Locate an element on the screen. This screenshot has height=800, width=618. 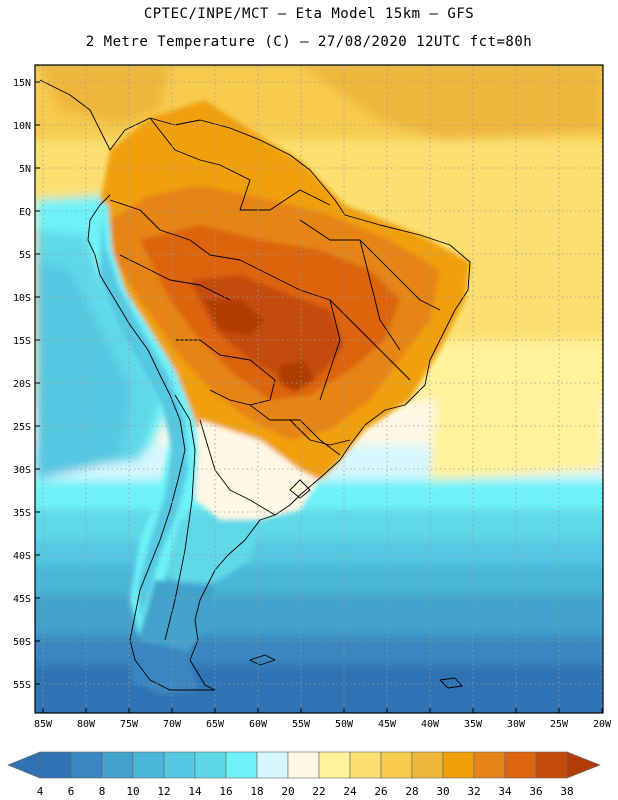
lon-label: 55W is located at coordinates (301, 724).